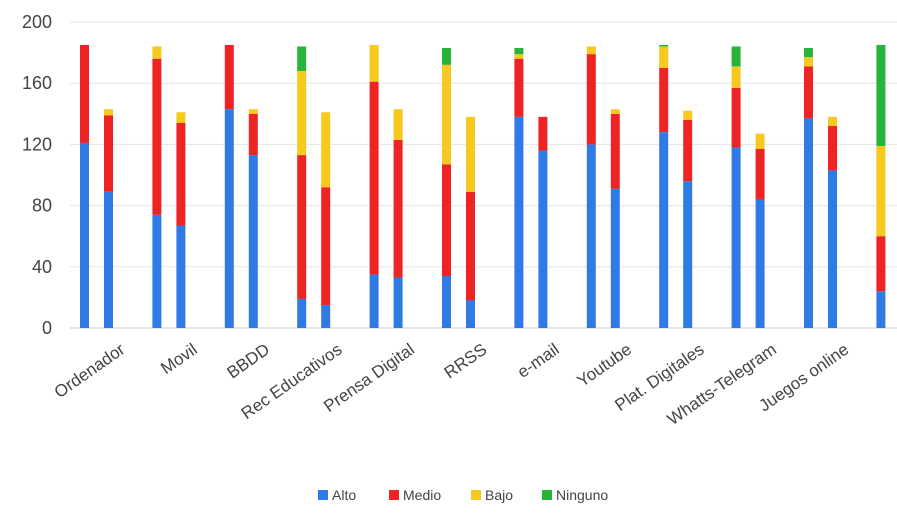  I want to click on bar-medio-g9-b1, so click(760, 174).